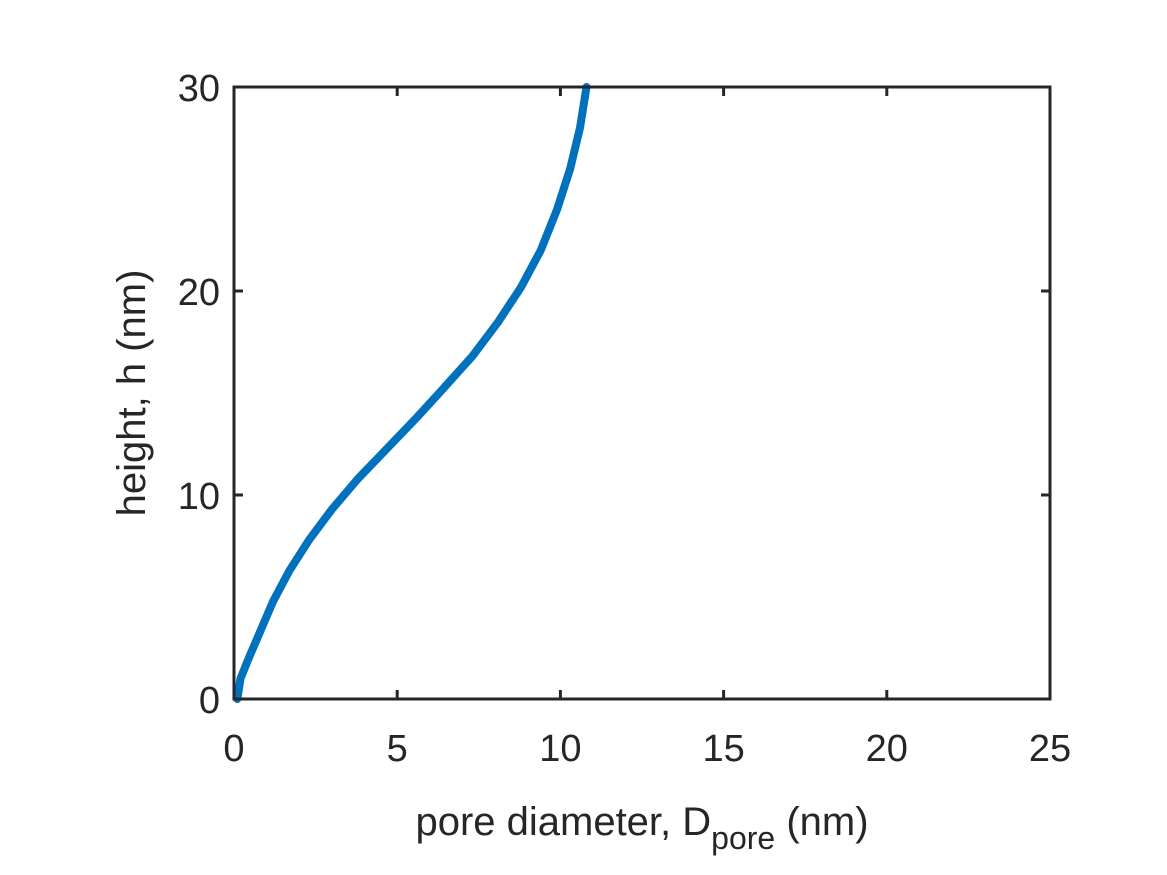 This screenshot has width=1167, height=875. What do you see at coordinates (887, 749) in the screenshot?
I see `x-tick-label: 20` at bounding box center [887, 749].